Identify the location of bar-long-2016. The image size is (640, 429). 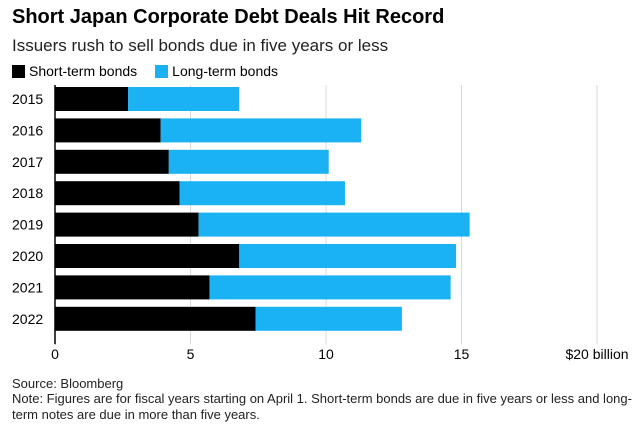
(261, 130).